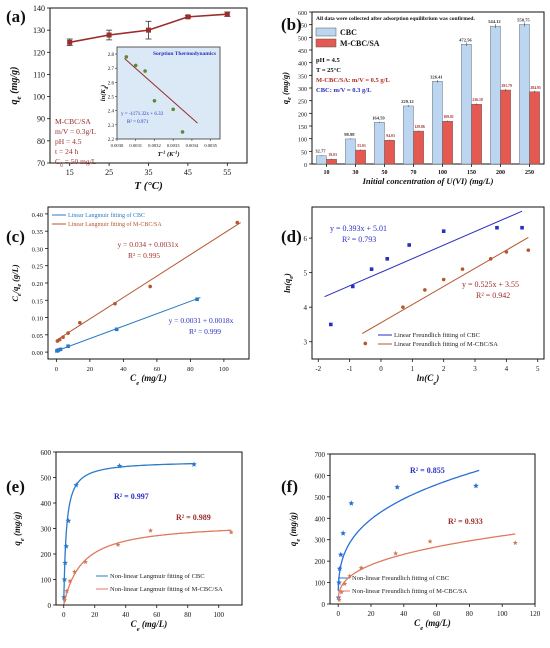 This screenshot has width=550, height=648. Describe the element at coordinates (149, 172) in the screenshot. I see `x-tick-label: 35` at that location.